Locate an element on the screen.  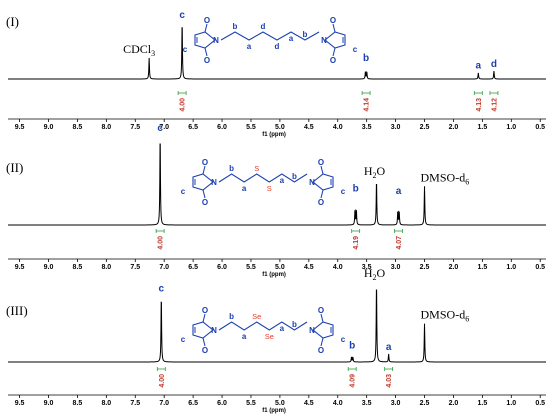
x-tick-label: 9.5 is located at coordinates (20, 403).